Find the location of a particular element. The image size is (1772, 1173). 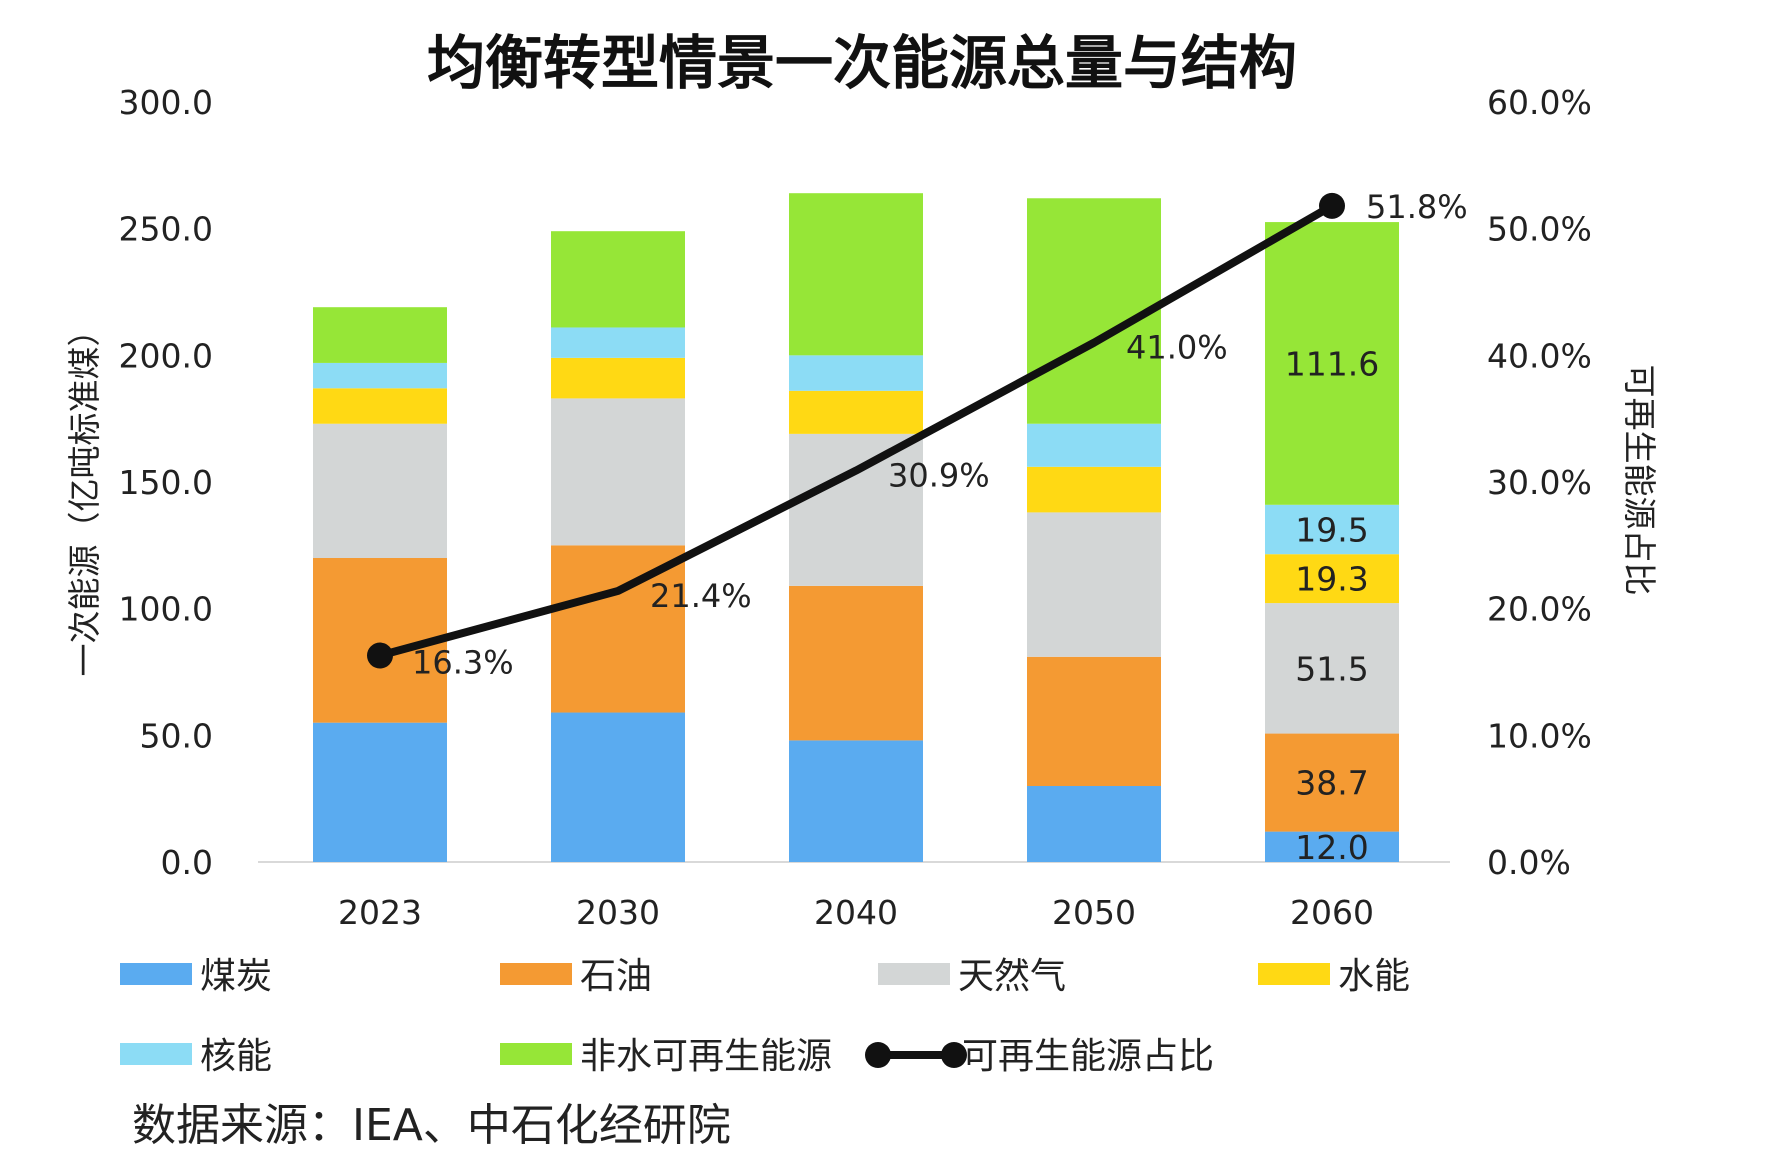

line-data-label: 51.8% is located at coordinates (1417, 207).